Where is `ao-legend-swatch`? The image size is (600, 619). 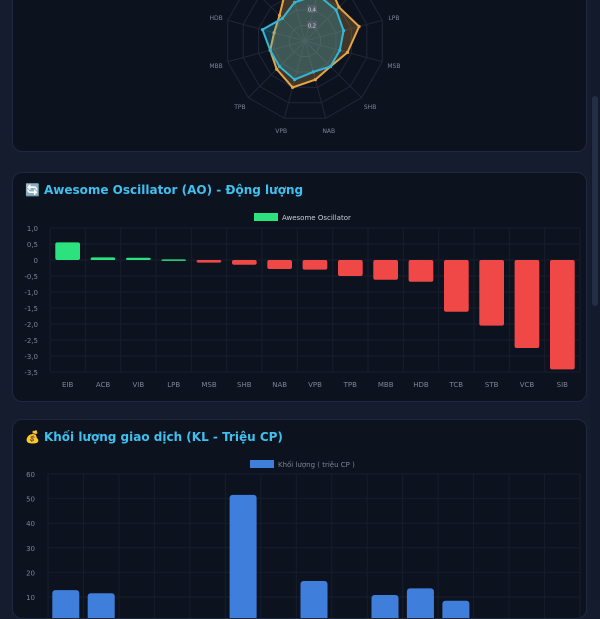 ao-legend-swatch is located at coordinates (266, 217).